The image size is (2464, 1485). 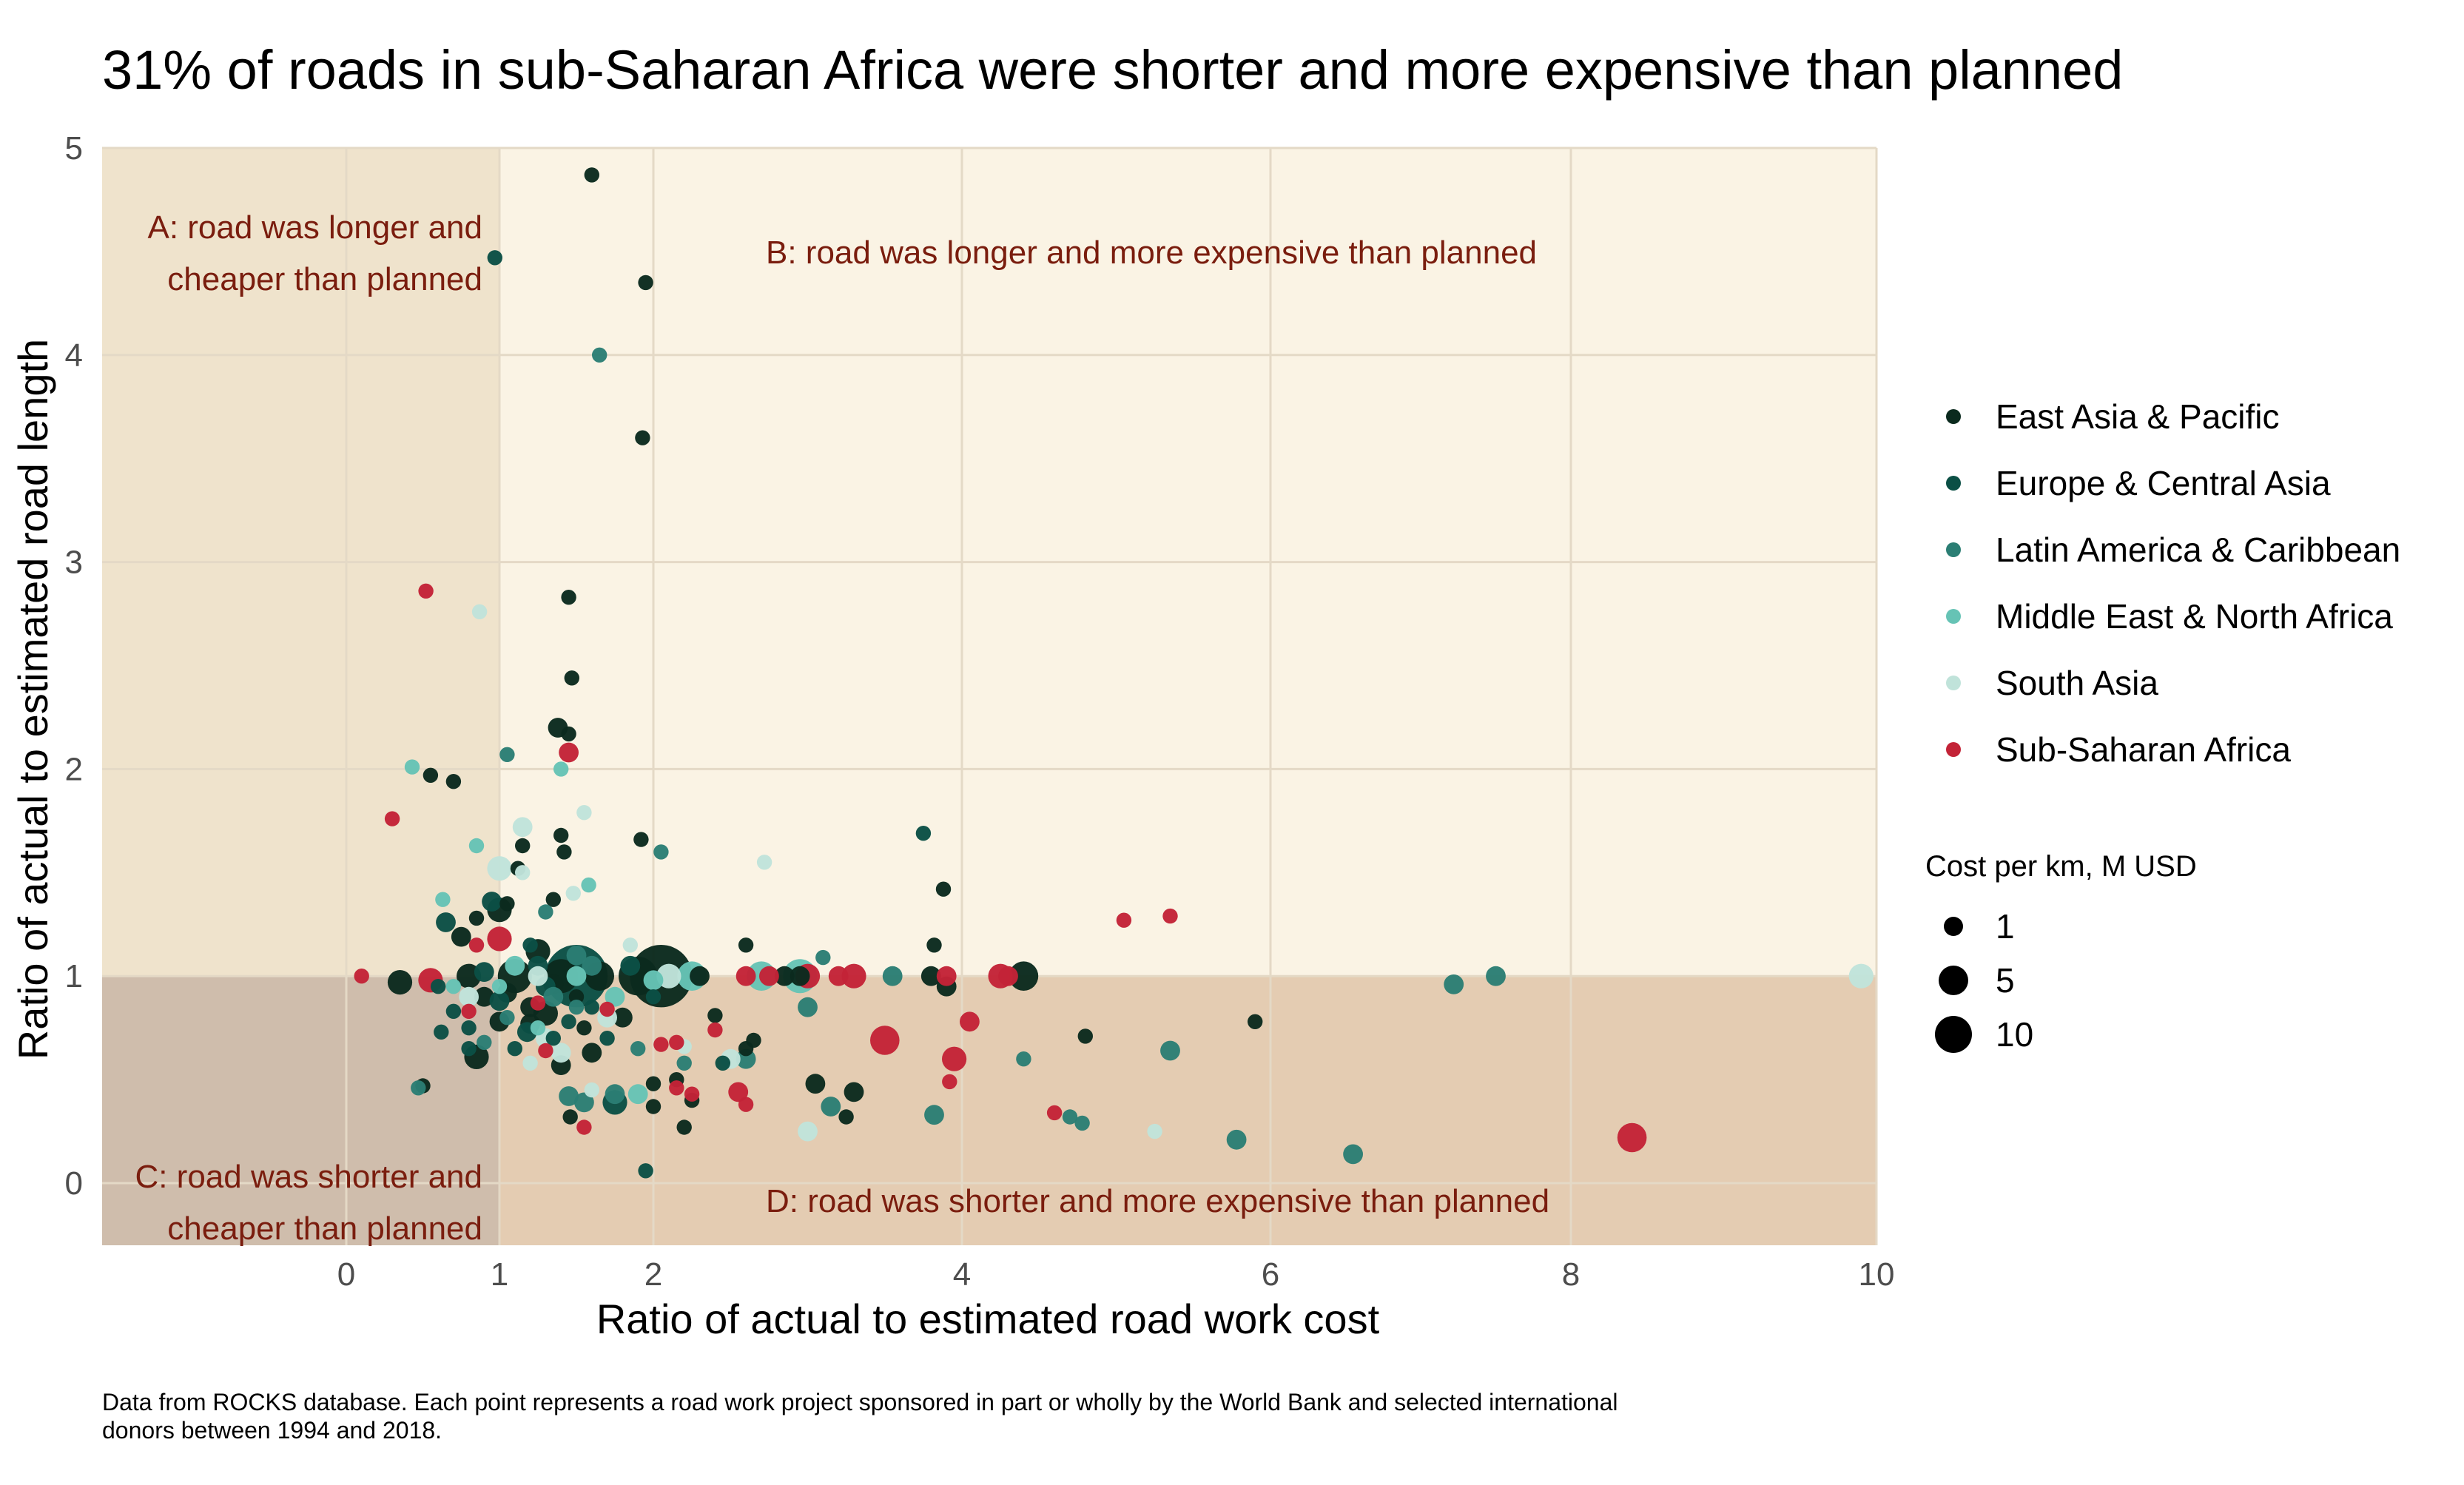 I want to click on y-axis-title: Ratio of actual to estimated road length, so click(x=33, y=699).